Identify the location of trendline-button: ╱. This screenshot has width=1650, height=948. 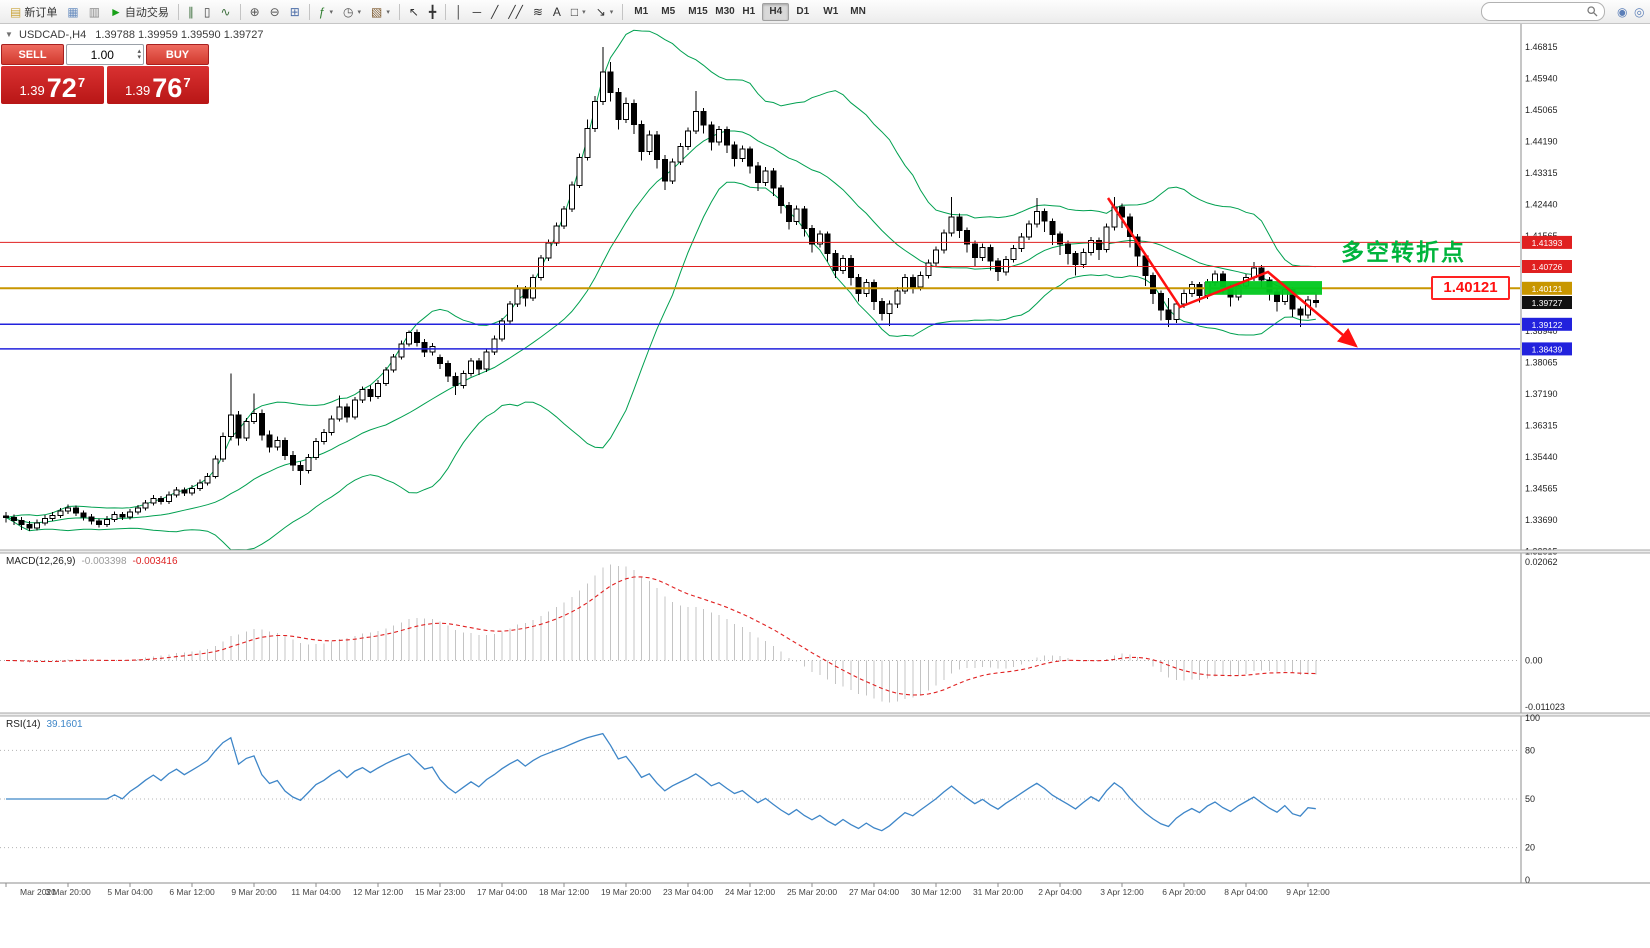
(494, 12).